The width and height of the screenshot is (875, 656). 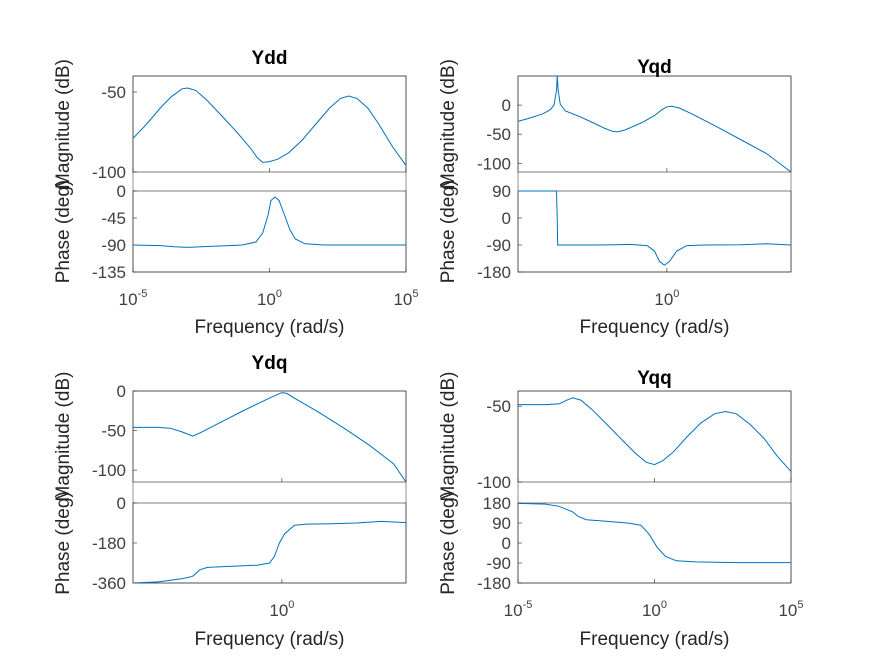 I want to click on y-tick-label: 180, so click(x=497, y=503).